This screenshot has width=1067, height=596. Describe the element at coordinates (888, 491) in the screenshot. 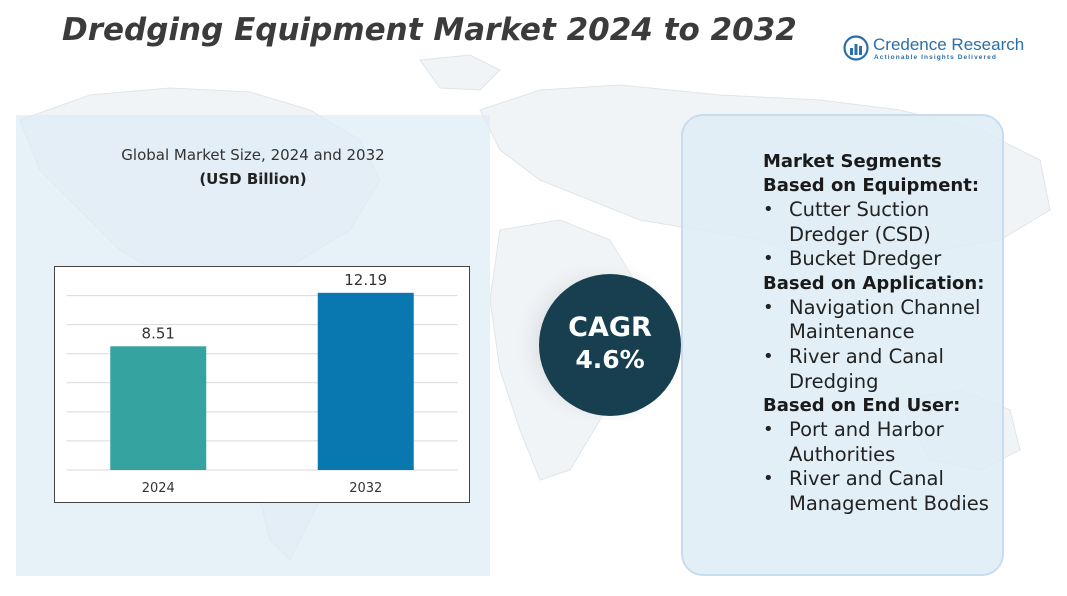

I see `segment-item: River and Canal Management Bodies` at that location.